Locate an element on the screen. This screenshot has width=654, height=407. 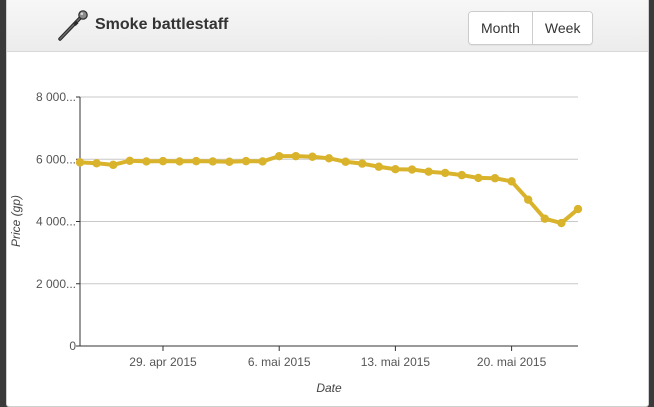
week-button: Week is located at coordinates (562, 28).